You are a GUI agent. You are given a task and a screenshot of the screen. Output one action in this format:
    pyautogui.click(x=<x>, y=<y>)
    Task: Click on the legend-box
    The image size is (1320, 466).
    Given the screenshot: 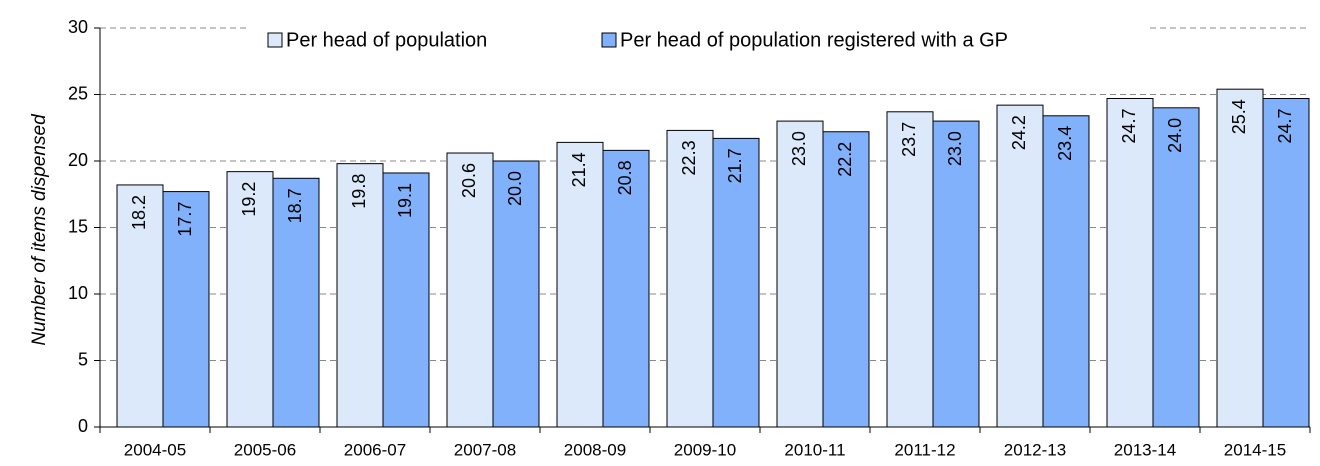 What is the action you would take?
    pyautogui.click(x=698, y=34)
    